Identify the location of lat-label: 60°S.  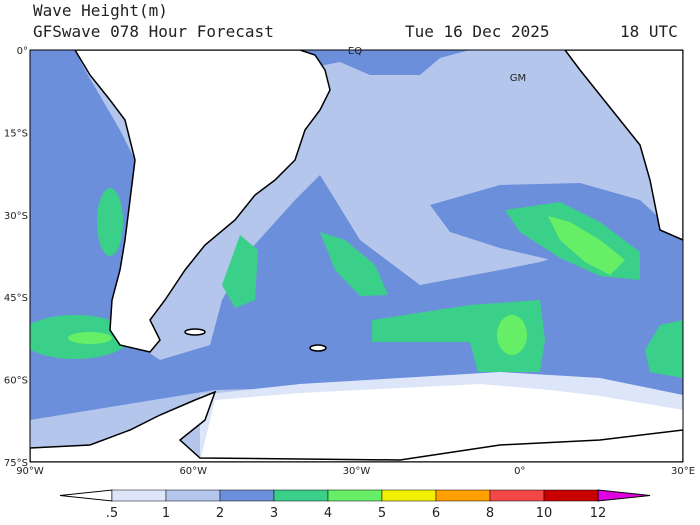
(16, 381).